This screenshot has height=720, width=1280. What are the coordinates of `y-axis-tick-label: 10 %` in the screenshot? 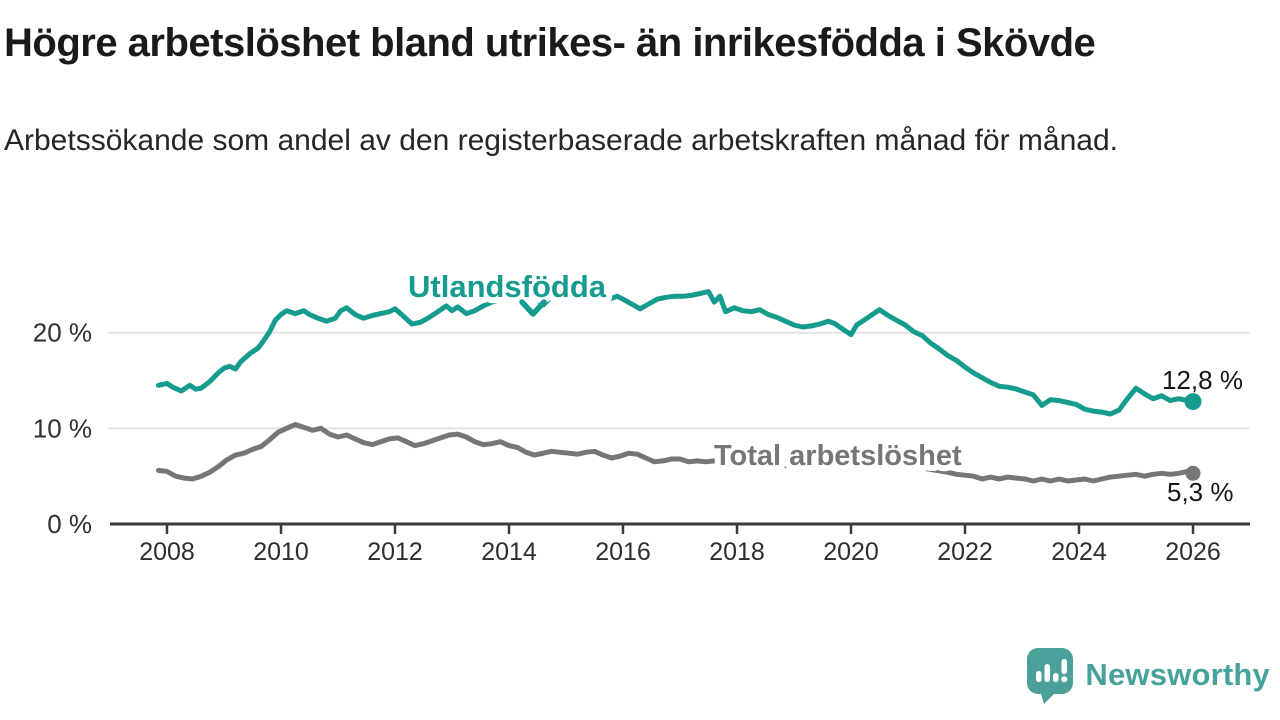 It's located at (62, 428).